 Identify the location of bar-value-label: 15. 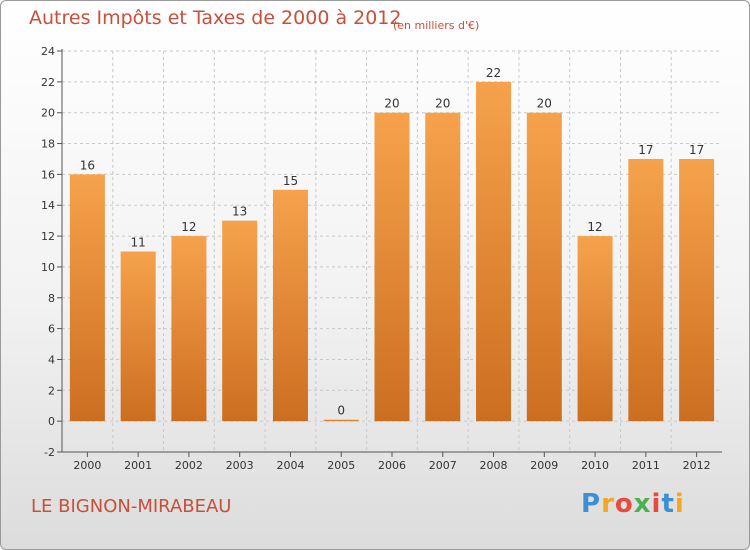
(290, 181).